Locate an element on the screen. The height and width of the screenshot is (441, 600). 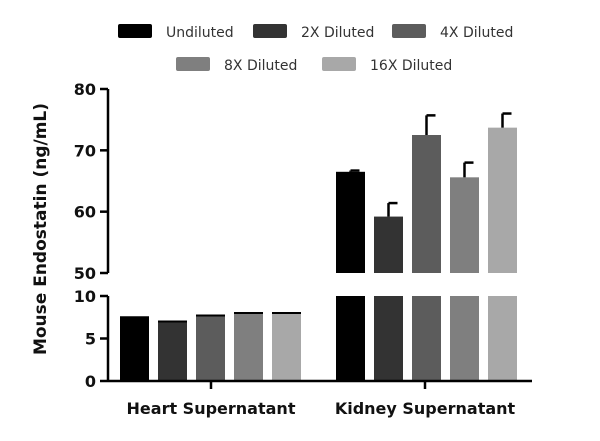
x-axis: Heart Supernatant Kidney Supernatant is located at coordinates (320, 398).